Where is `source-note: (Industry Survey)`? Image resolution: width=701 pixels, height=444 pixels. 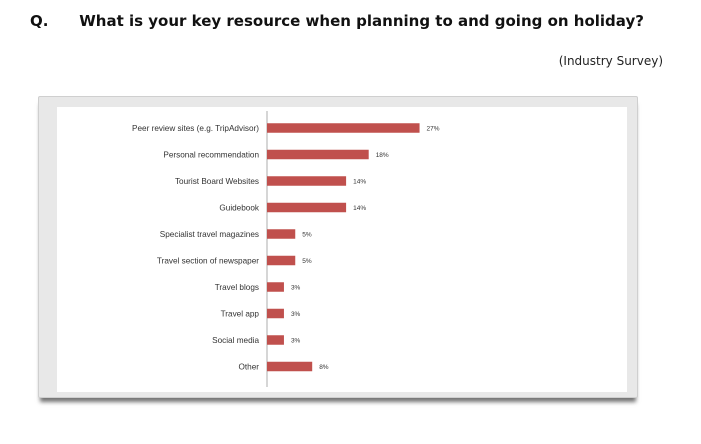
source-note: (Industry Survey) is located at coordinates (610, 61).